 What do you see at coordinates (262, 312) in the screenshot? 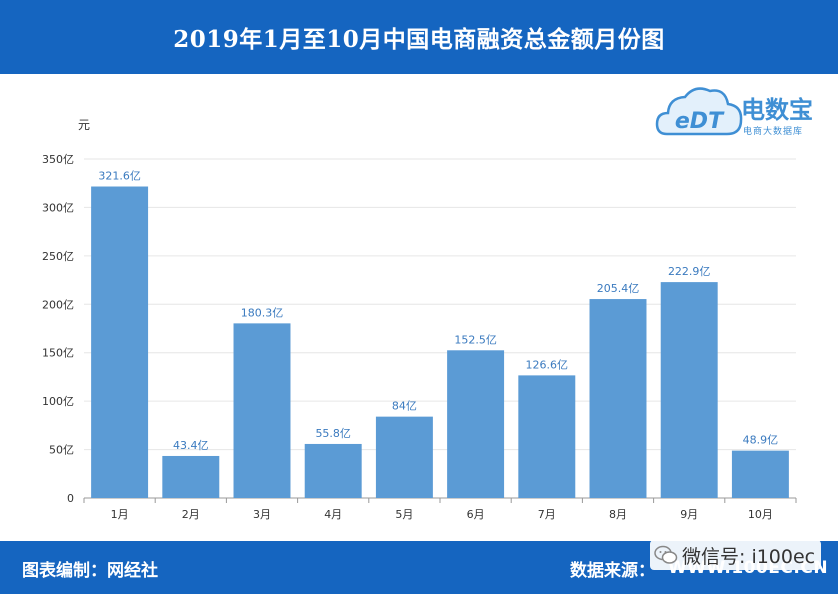
I see `data-label: 180.3亿` at bounding box center [262, 312].